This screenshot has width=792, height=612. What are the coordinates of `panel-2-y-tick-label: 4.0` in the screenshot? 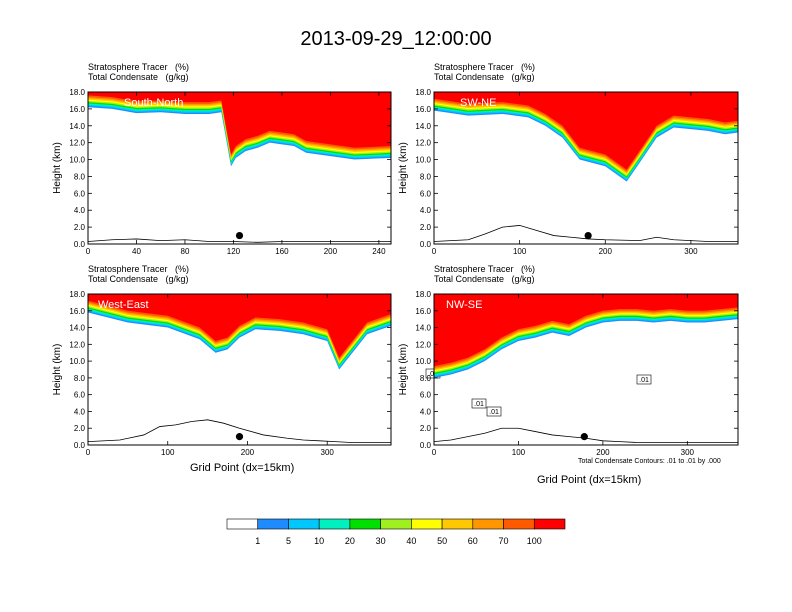 It's located at (426, 210).